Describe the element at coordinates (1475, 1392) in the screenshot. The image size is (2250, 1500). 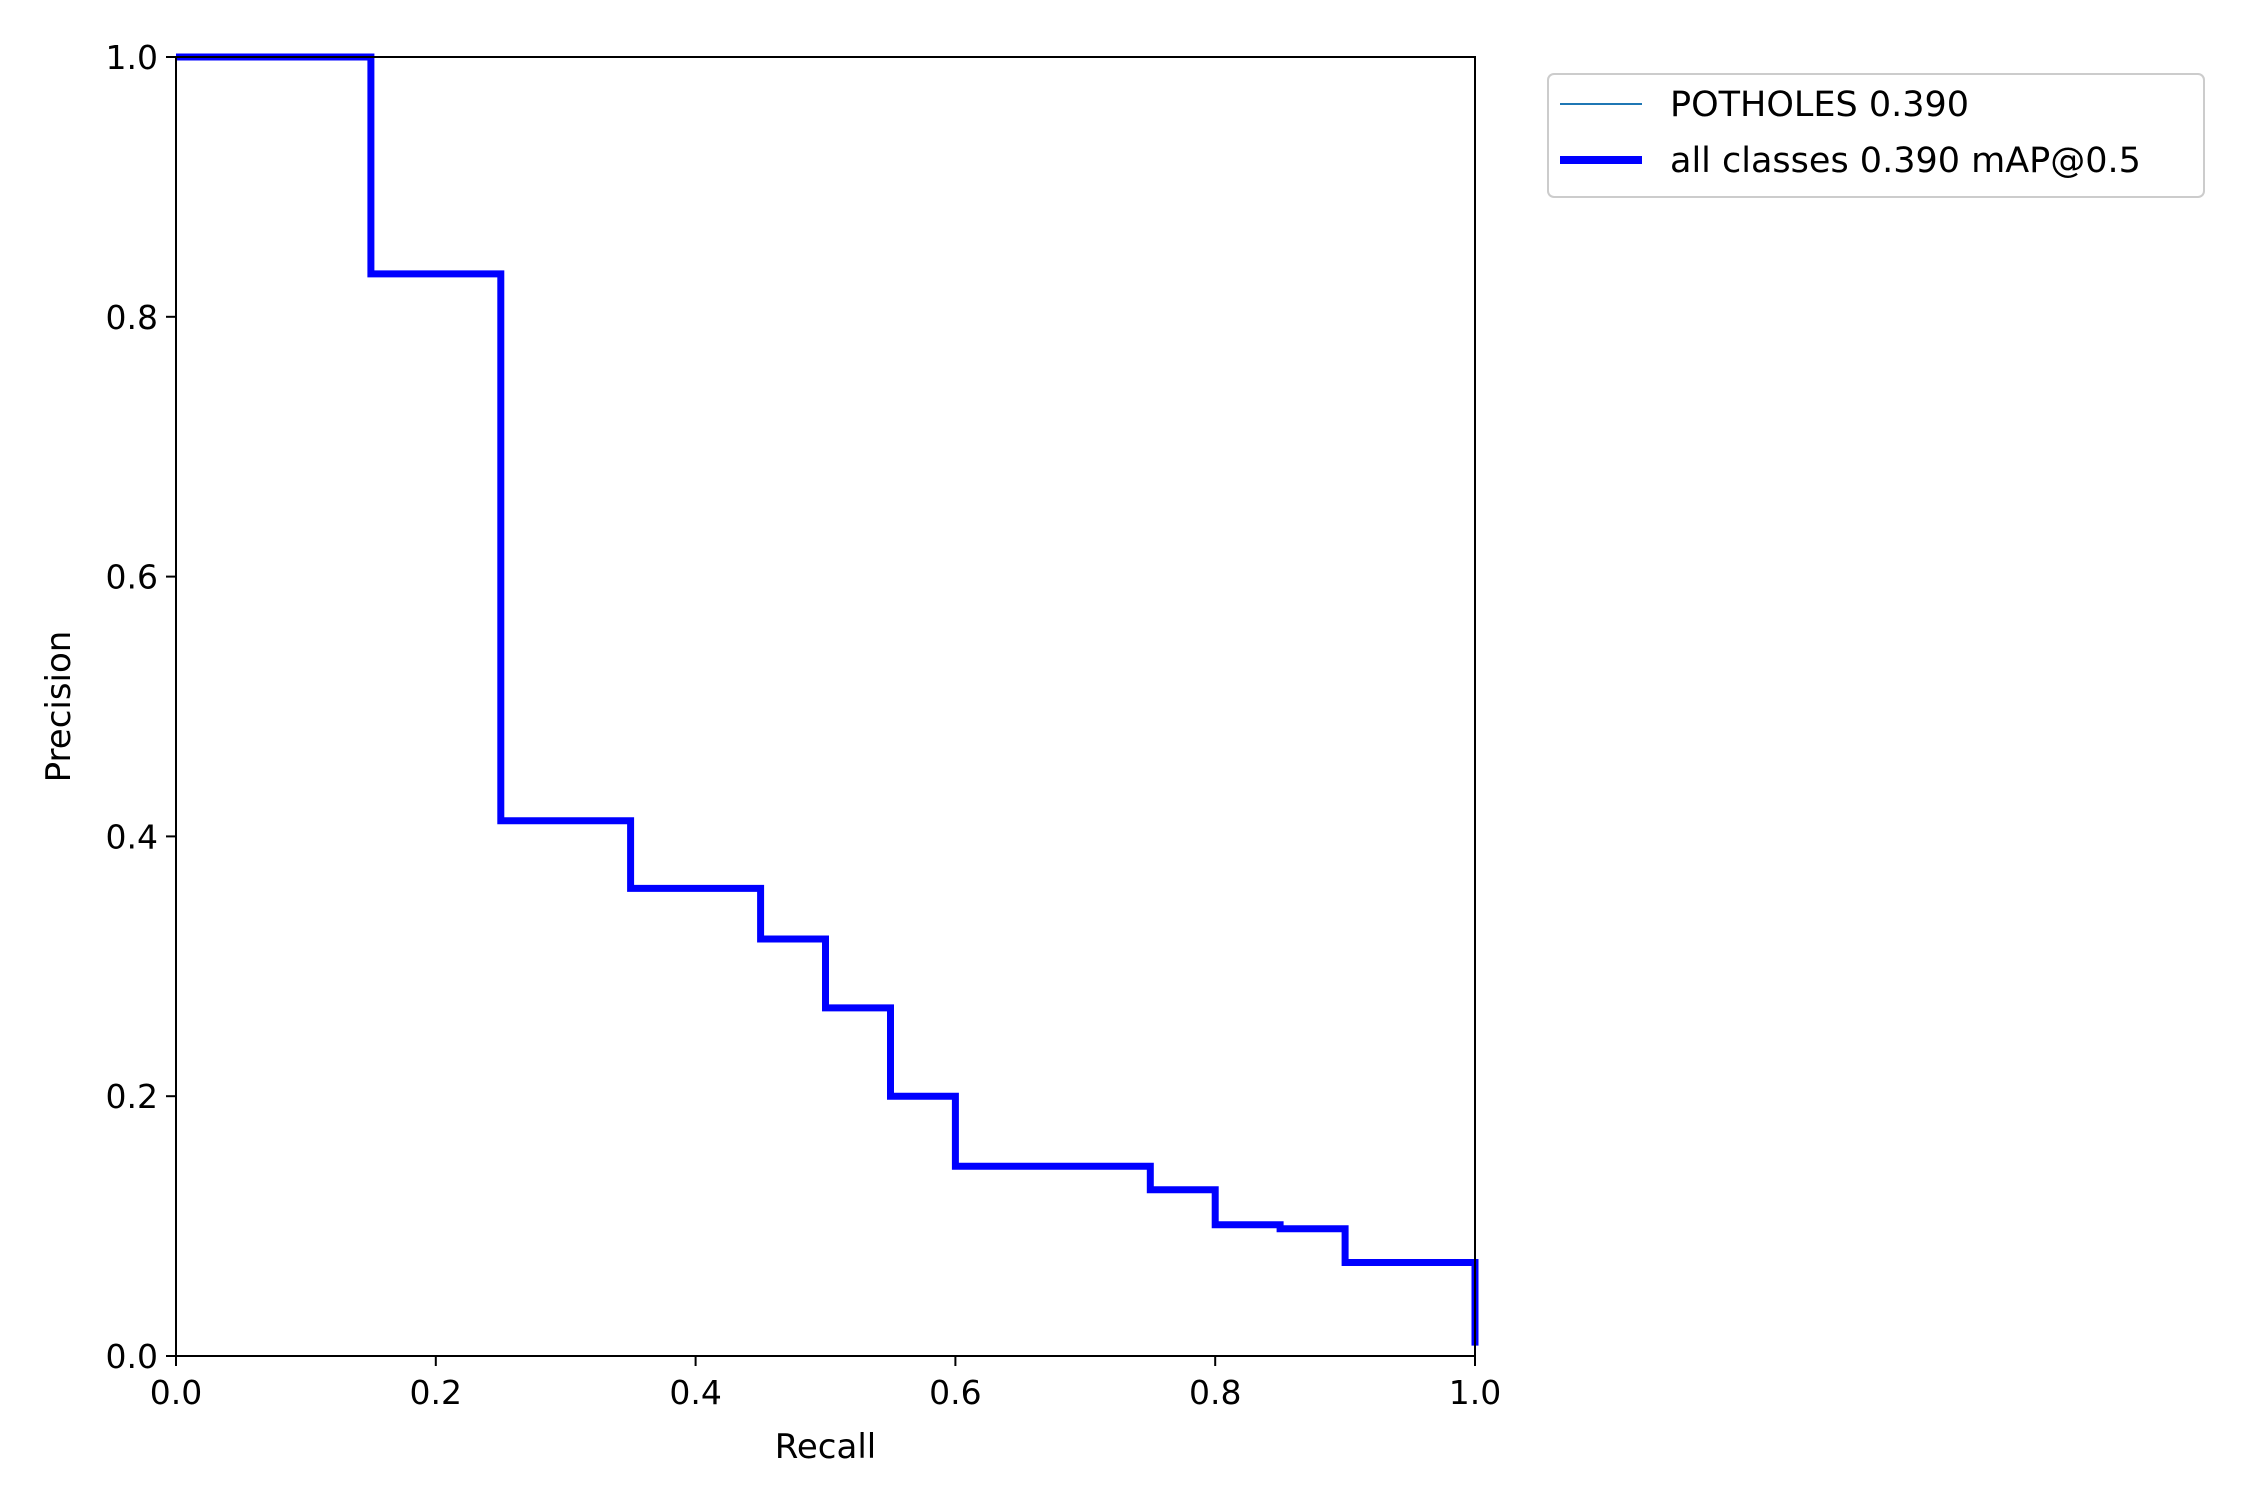
I see `x-tick-label: 1.0` at that location.